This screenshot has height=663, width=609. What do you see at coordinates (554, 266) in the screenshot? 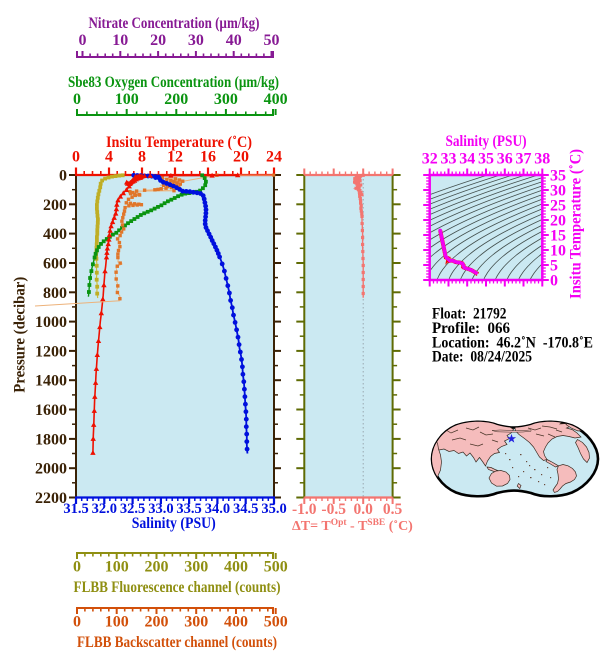
I see `svg-text: 5` at bounding box center [554, 266].